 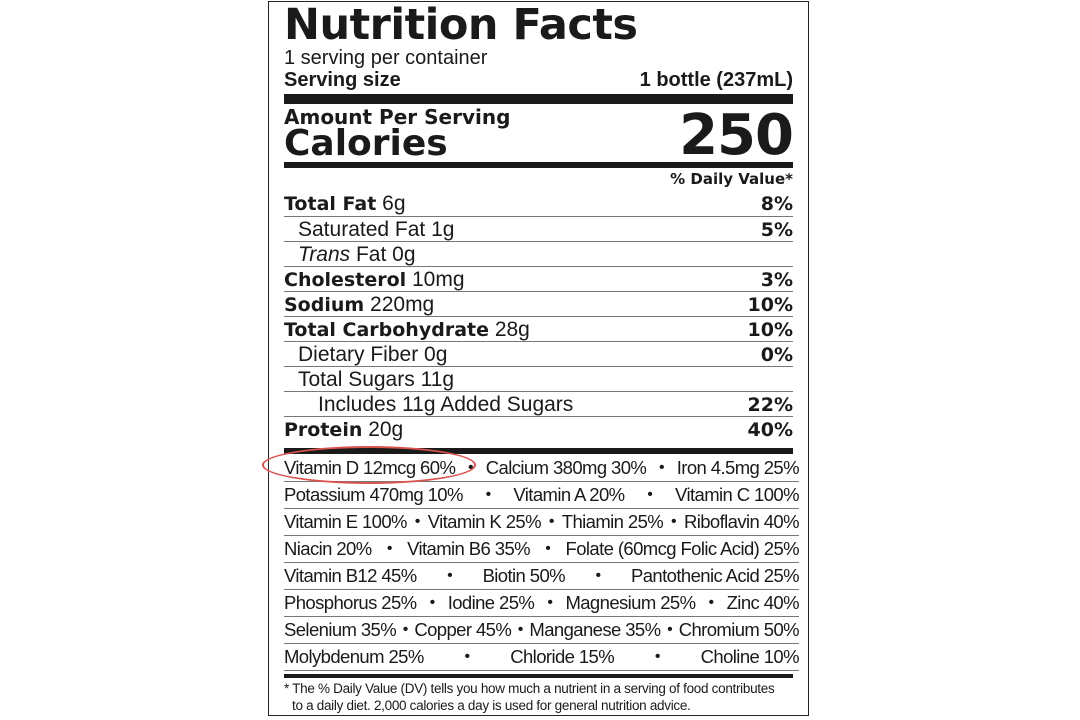 I want to click on nutrient-label: Protein, so click(x=323, y=429).